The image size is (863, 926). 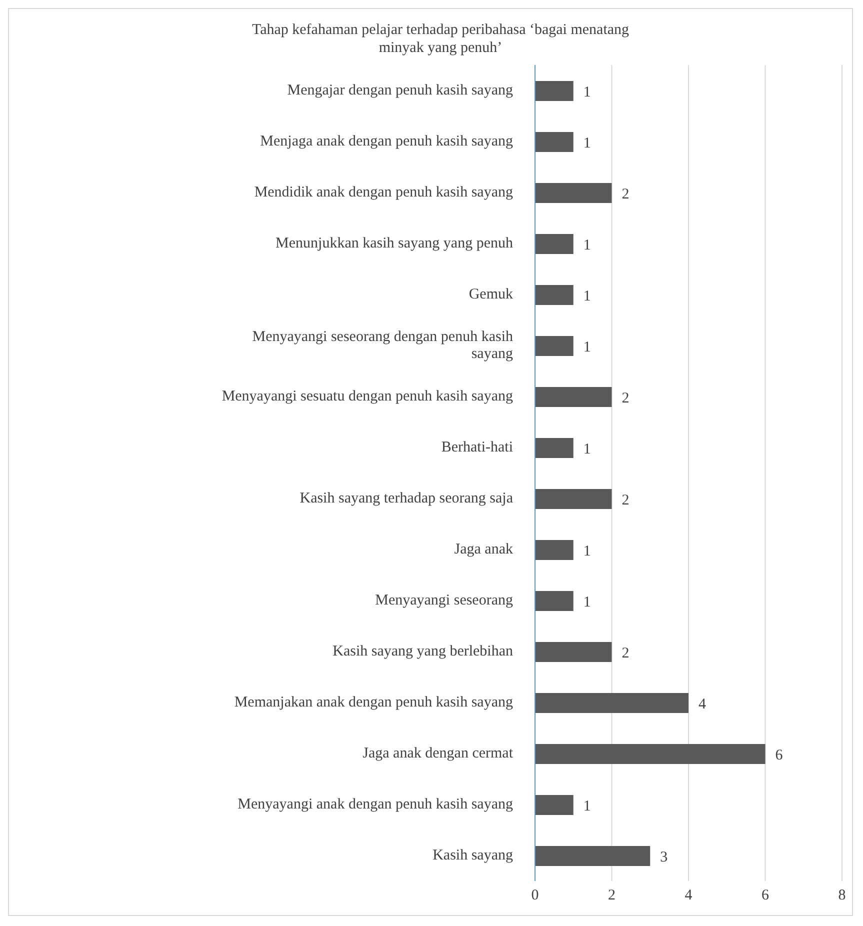 I want to click on data-label: 6, so click(x=779, y=755).